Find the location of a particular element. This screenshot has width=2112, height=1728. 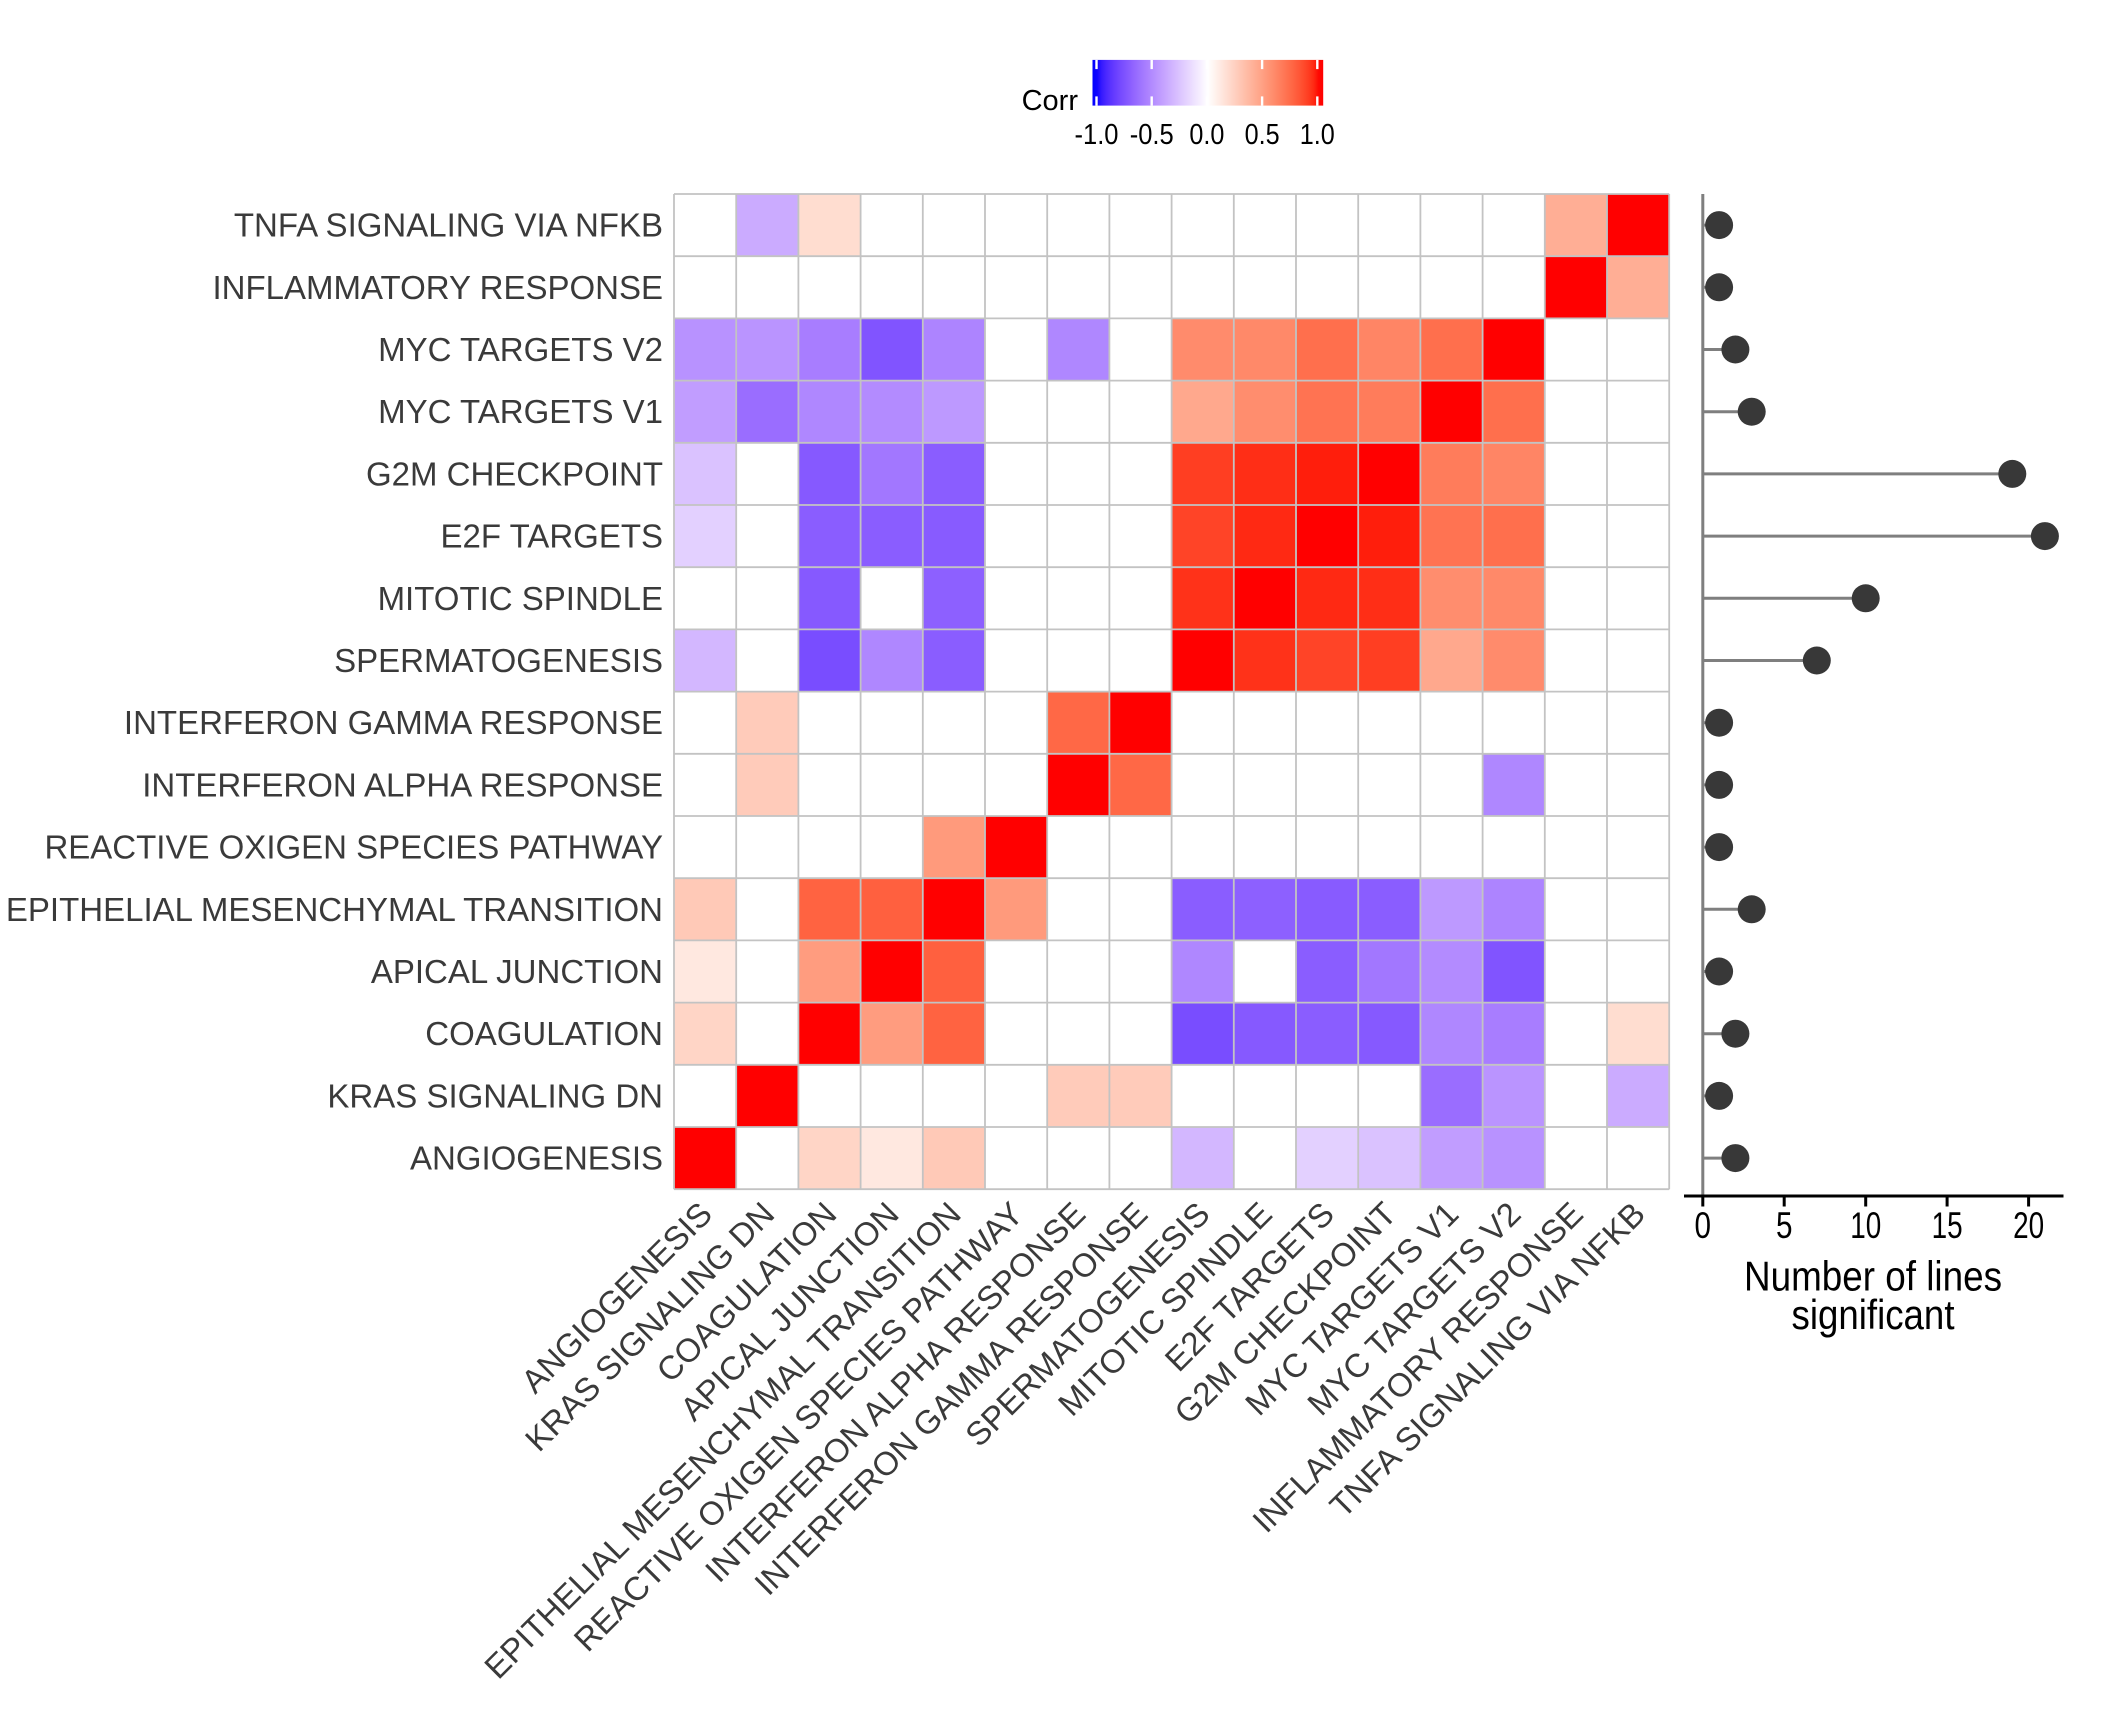

svg-text: TNFA SIGNALING VIA NFKB is located at coordinates (448, 225).